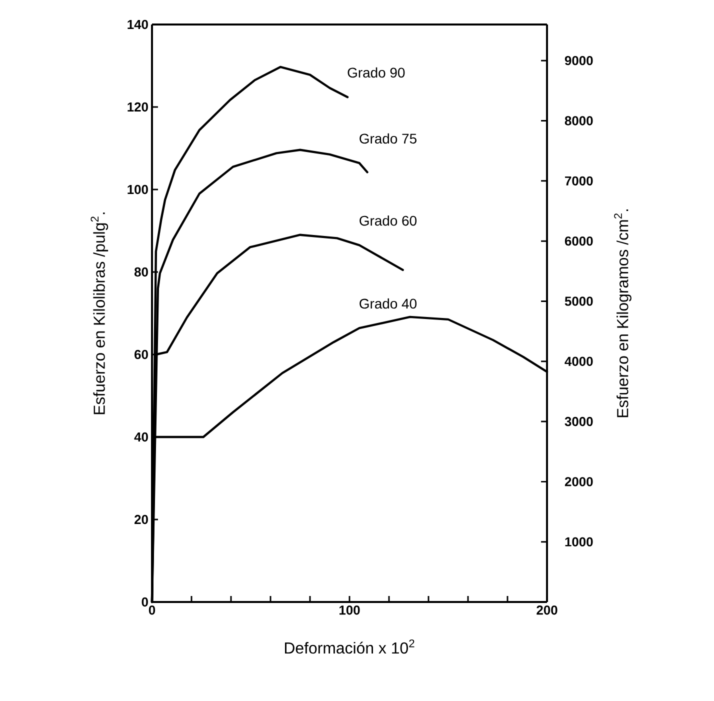 The height and width of the screenshot is (701, 714). Describe the element at coordinates (388, 303) in the screenshot. I see `series-label: Grado 40` at that location.